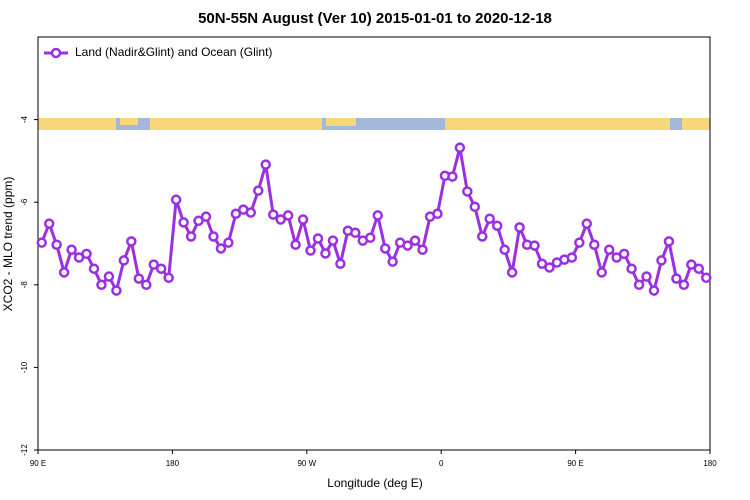  Describe the element at coordinates (306, 463) in the screenshot. I see `x-tick-label: 90 W` at that location.